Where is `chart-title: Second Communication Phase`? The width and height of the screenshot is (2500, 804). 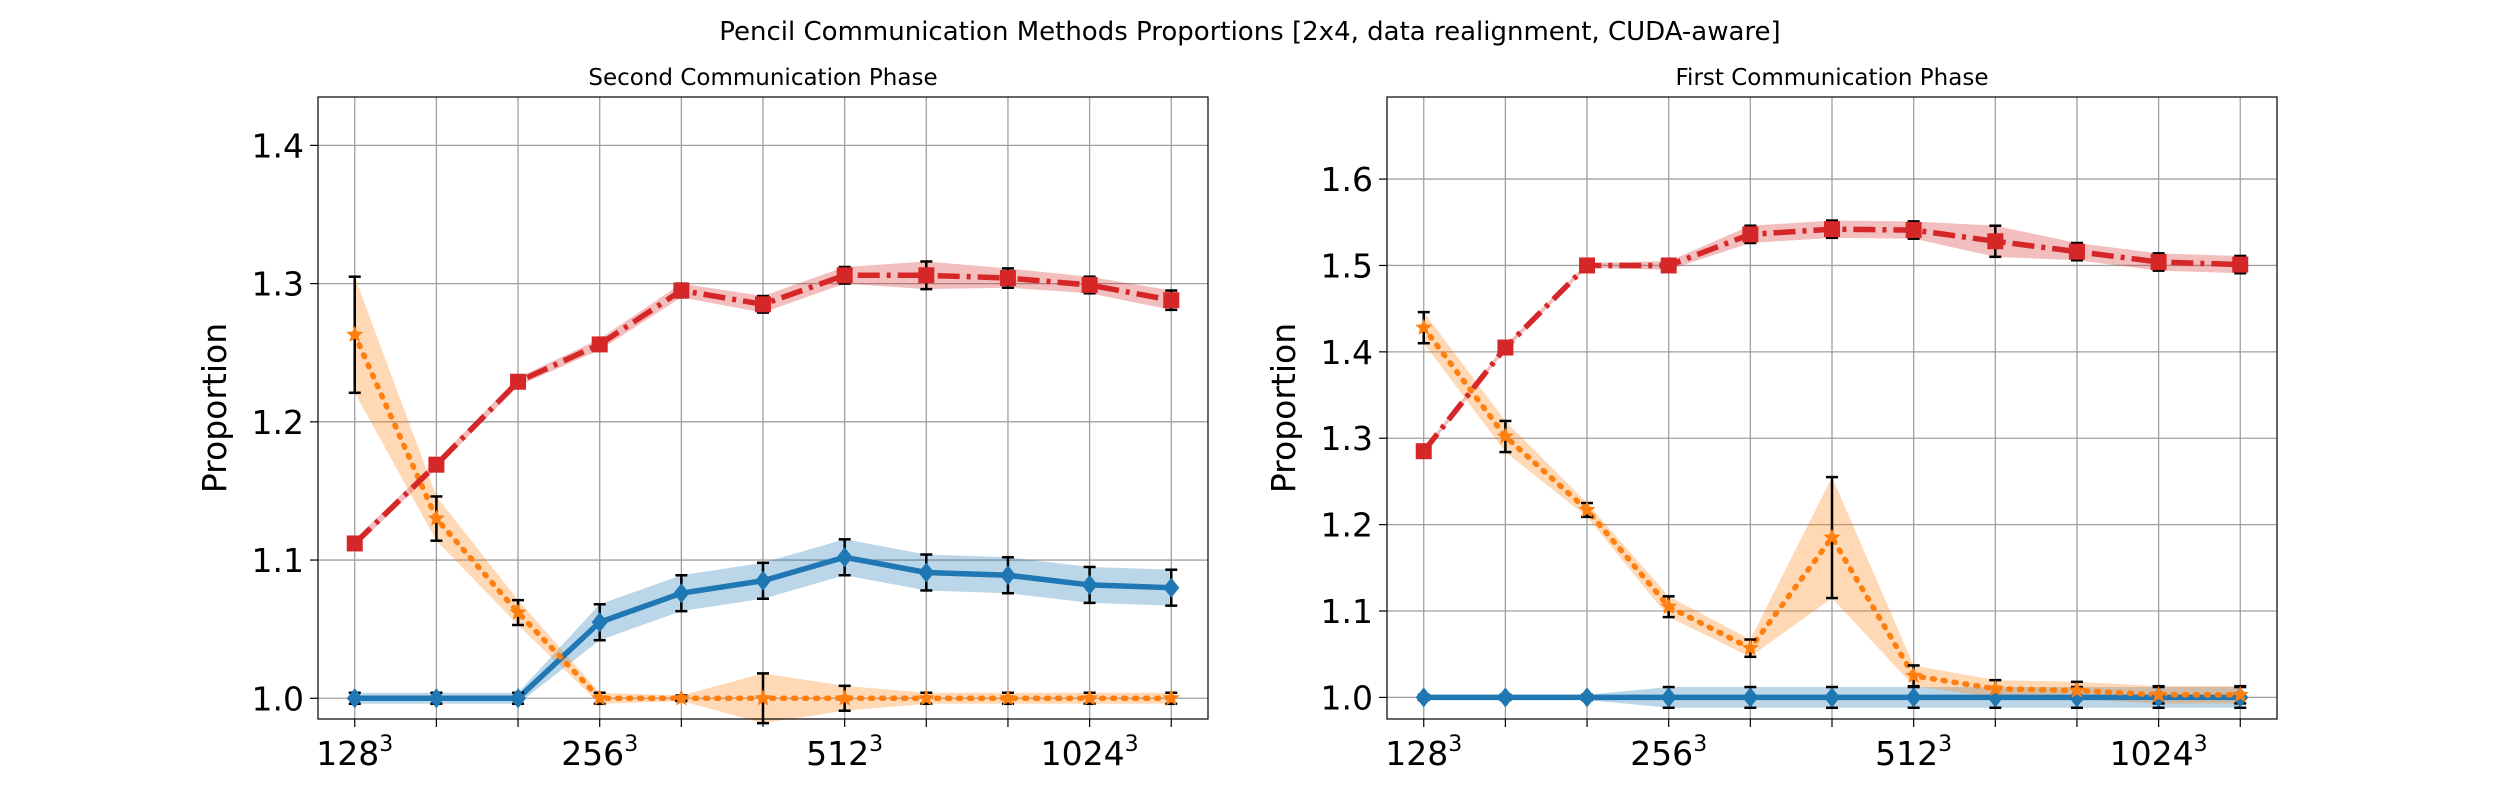
chart-title: Second Communication Phase is located at coordinates (762, 78).